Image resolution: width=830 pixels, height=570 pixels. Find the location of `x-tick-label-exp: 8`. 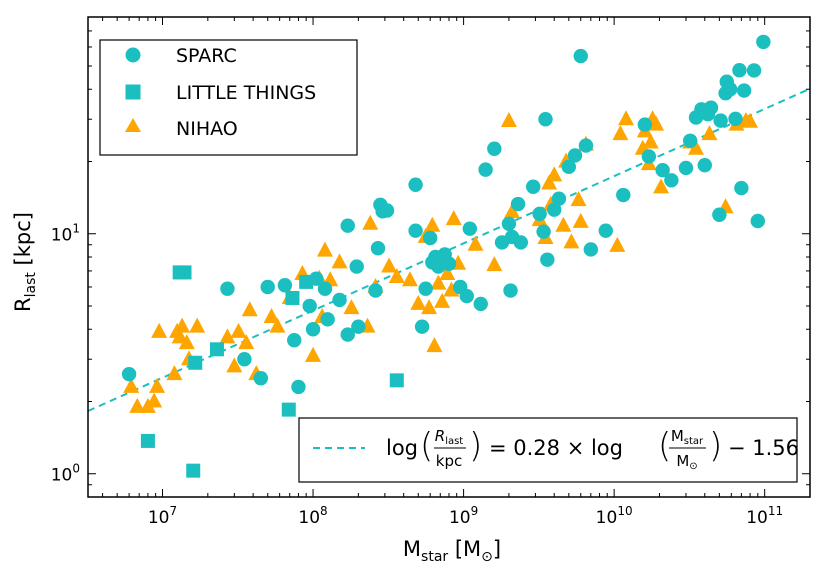

x-tick-label-exp: 8 is located at coordinates (324, 511).